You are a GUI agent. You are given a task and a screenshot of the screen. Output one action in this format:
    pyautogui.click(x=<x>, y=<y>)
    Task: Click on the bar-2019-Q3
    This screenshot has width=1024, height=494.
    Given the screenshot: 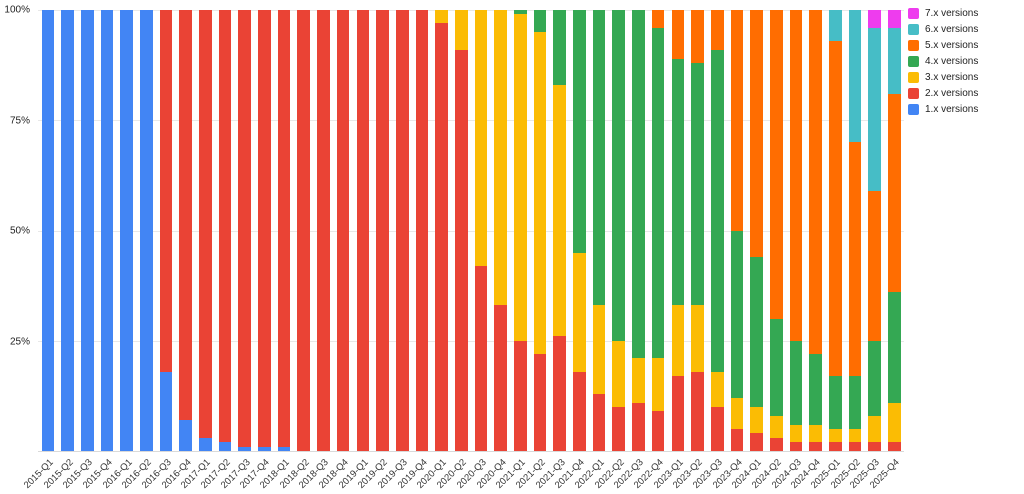 What is the action you would take?
    pyautogui.click(x=402, y=230)
    